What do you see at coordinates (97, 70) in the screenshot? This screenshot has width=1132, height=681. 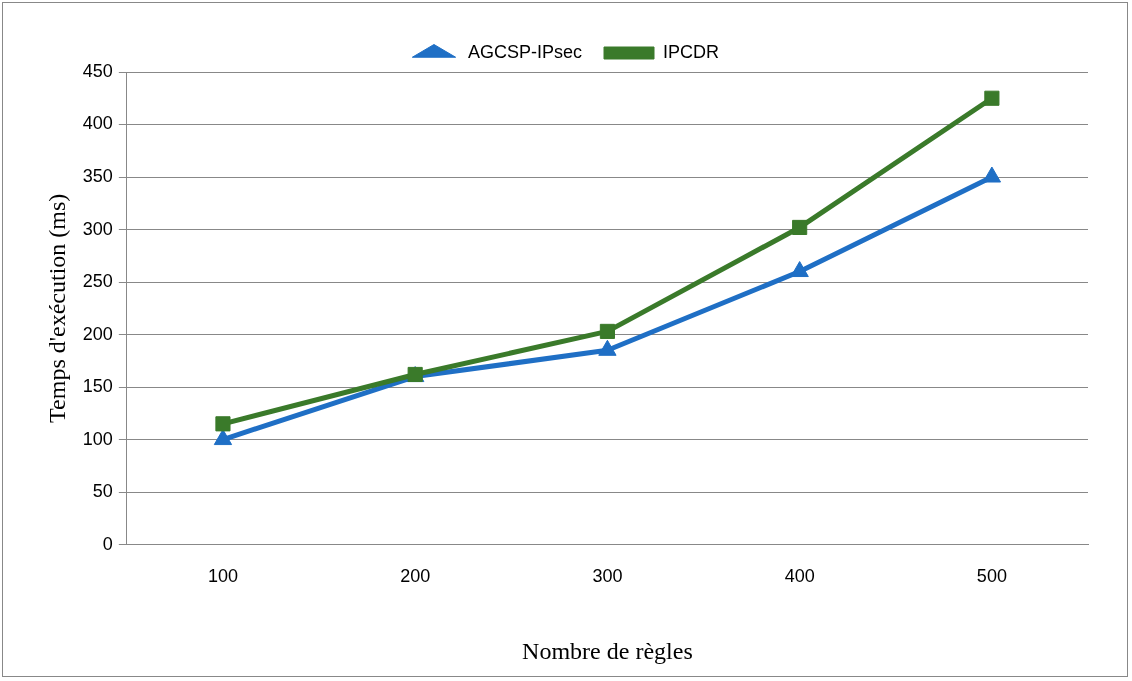 I see `y-tick-label: 450` at bounding box center [97, 70].